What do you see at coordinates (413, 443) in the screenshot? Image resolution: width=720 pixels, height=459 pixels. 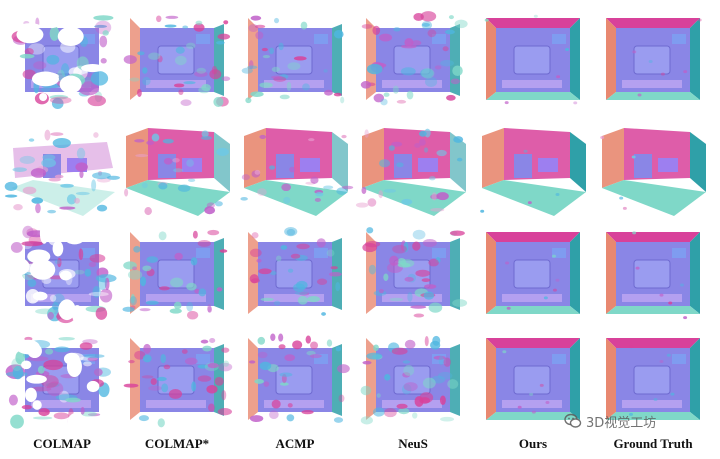 I see `column-label: NeuS` at bounding box center [413, 443].